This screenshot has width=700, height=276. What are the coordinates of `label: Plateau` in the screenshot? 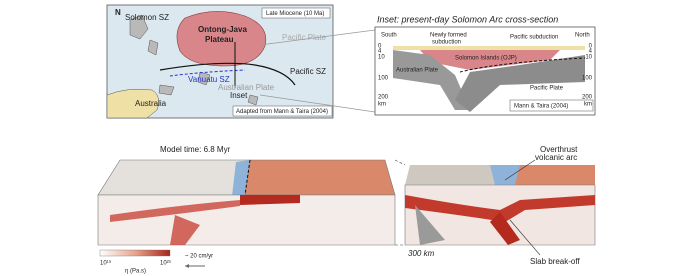 It's located at (219, 39).